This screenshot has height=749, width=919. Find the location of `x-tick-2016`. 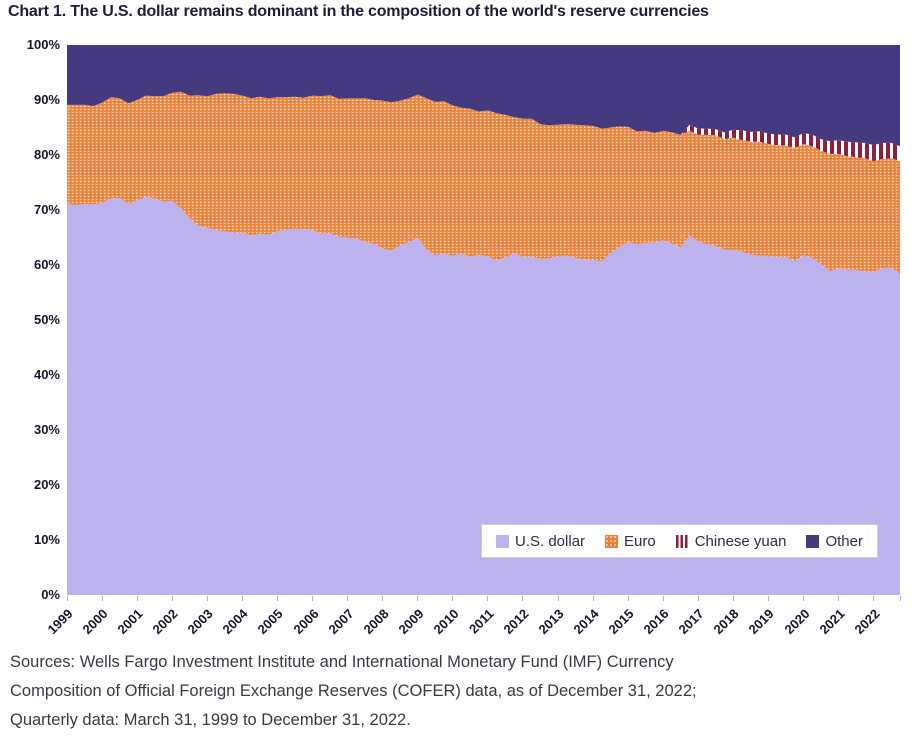

x-tick-2016 is located at coordinates (663, 598).